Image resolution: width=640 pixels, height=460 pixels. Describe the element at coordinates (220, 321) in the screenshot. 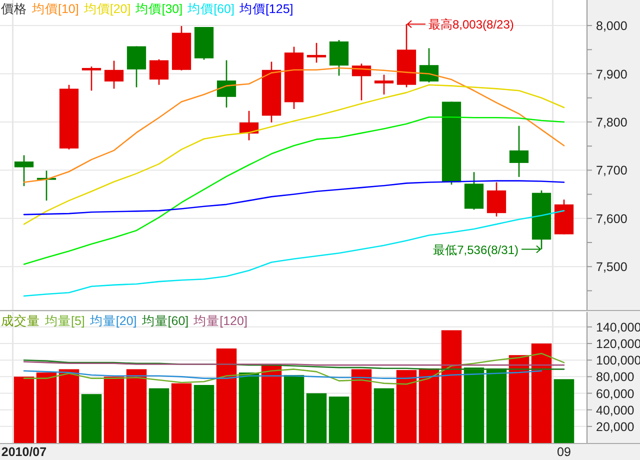

I see `text: 均量[120]` at that location.